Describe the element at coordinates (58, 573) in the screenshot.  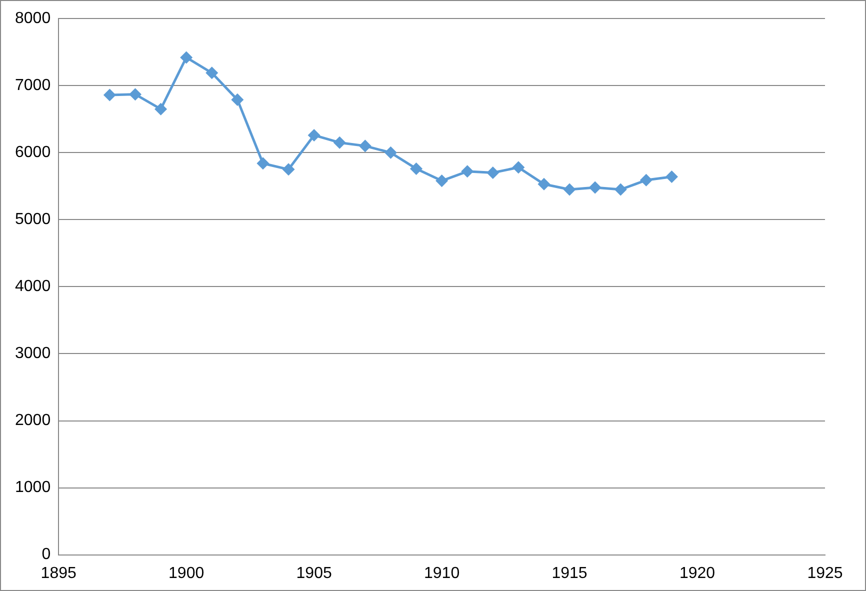
I see `x-tick-label: 1895` at that location.